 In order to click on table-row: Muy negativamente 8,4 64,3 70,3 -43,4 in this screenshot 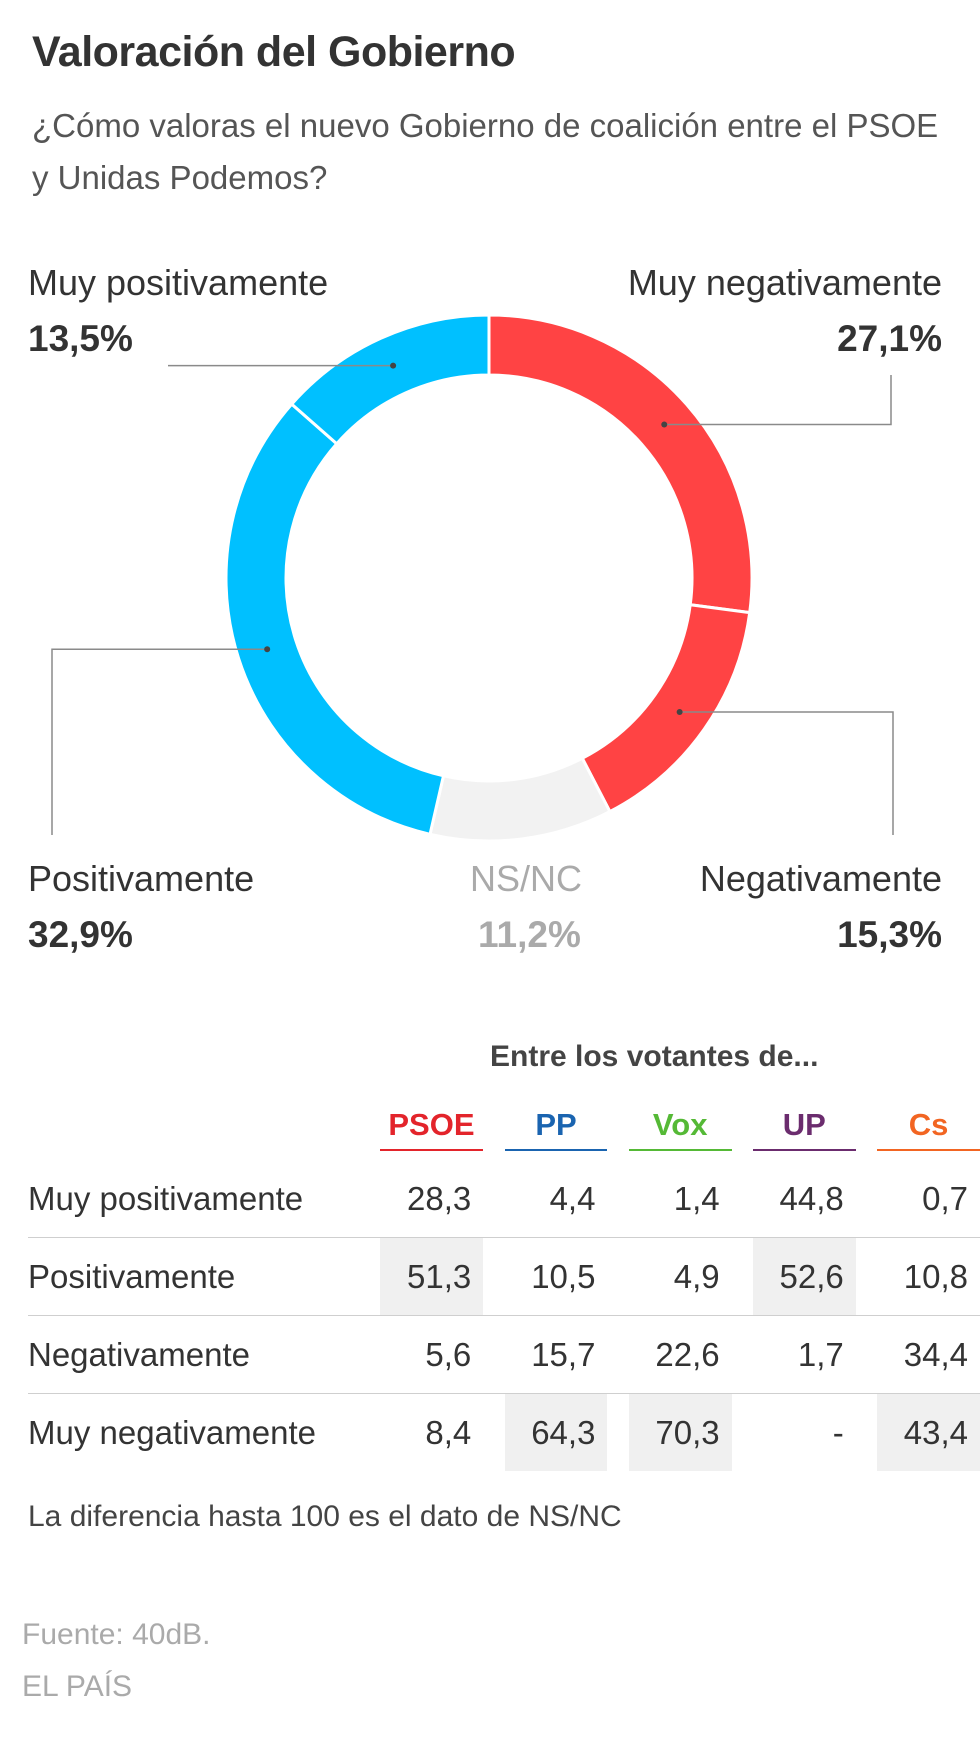, I will do `click(504, 1432)`.